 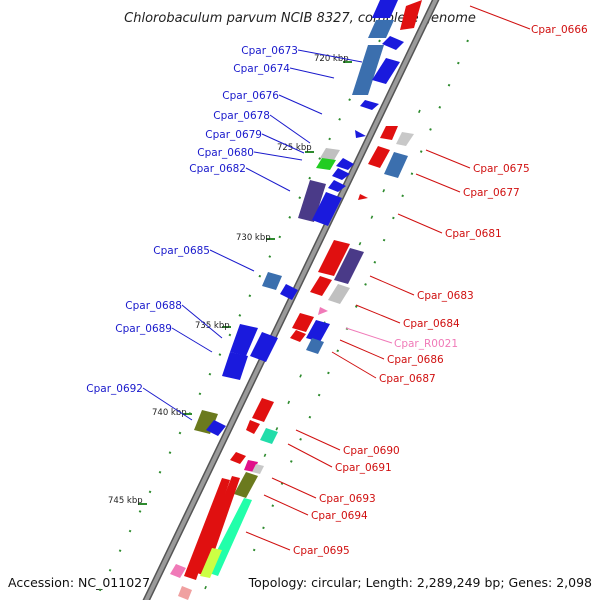 What do you see at coordinates (250, 96) in the screenshot?
I see `label-cpar-0676: Cpar_0676` at bounding box center [250, 96].